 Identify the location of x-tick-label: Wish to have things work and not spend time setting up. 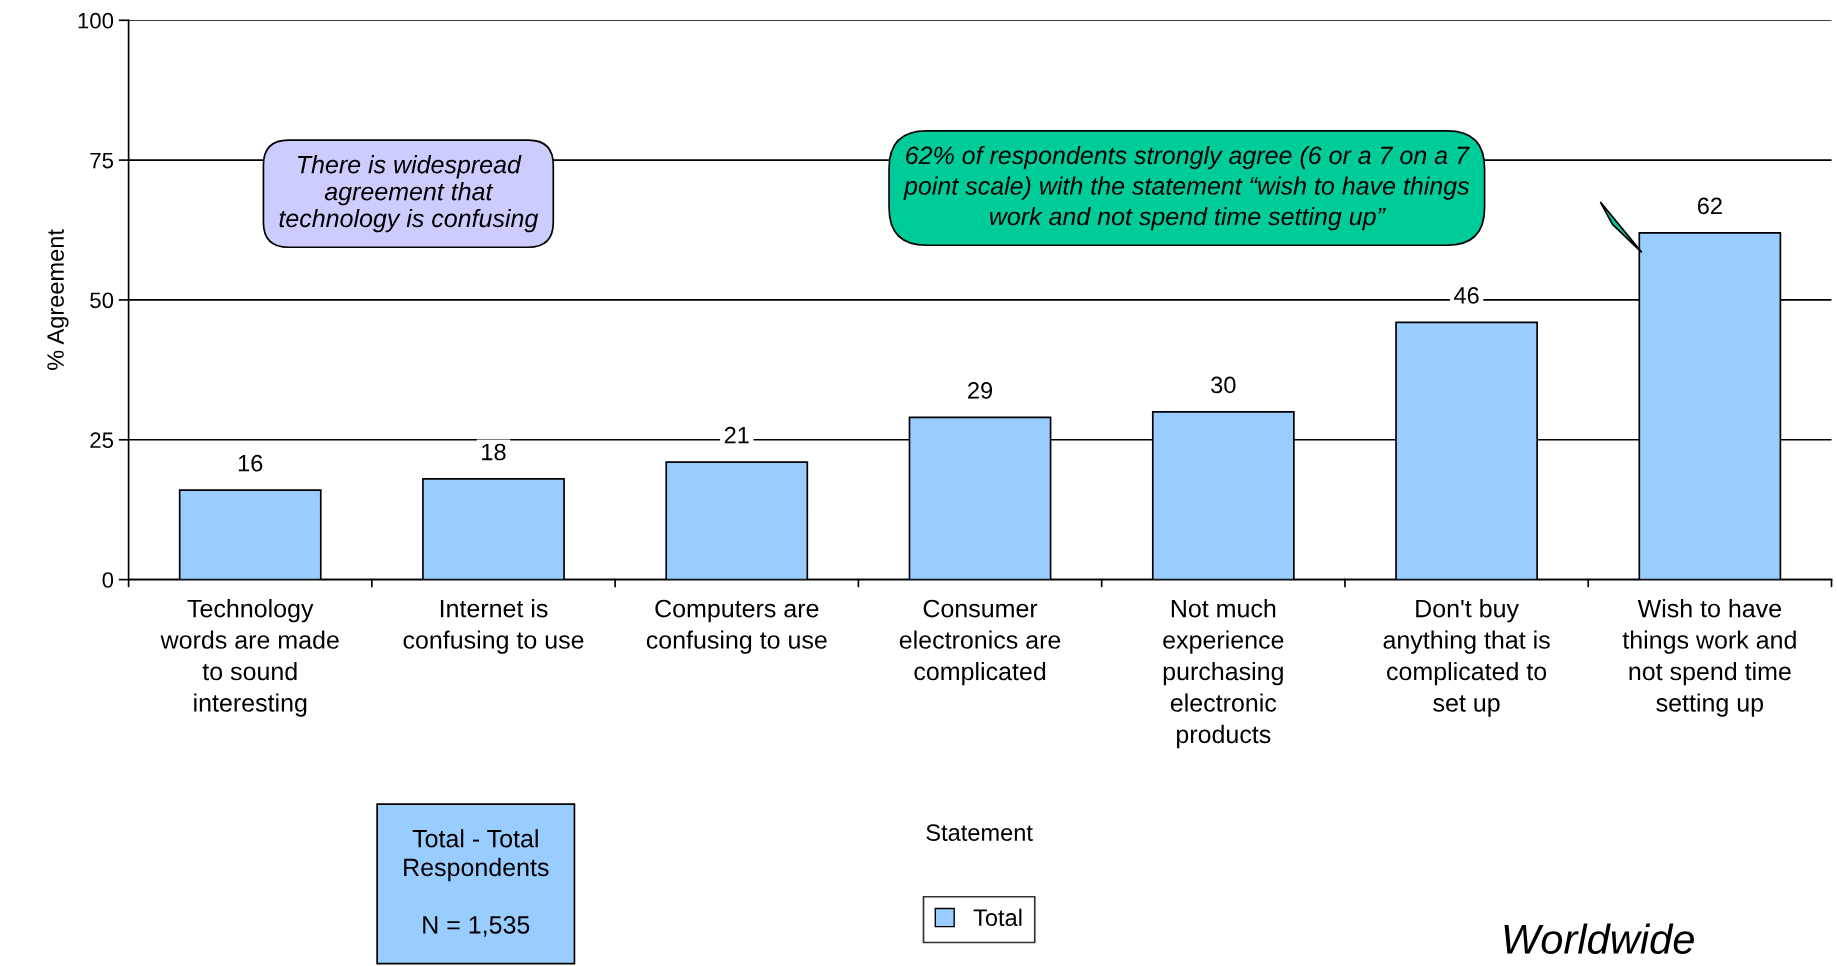
(1709, 658).